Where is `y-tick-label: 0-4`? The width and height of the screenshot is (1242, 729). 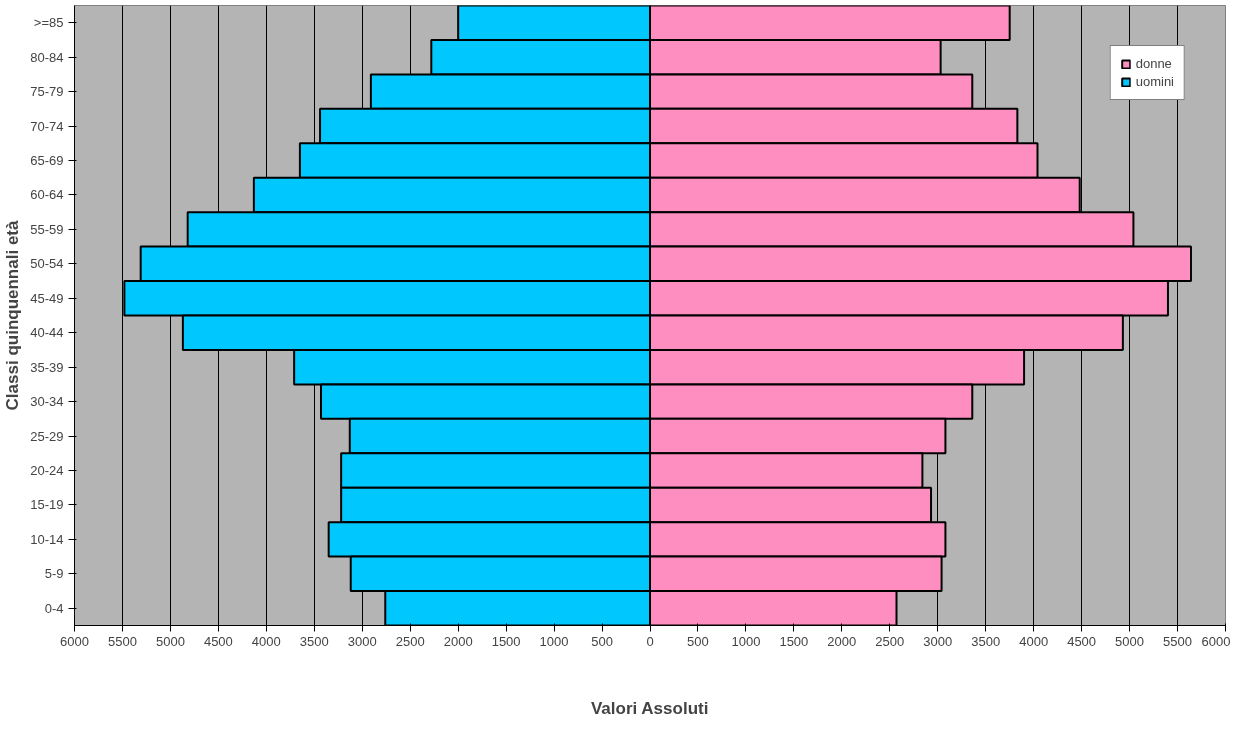 y-tick-label: 0-4 is located at coordinates (54, 608).